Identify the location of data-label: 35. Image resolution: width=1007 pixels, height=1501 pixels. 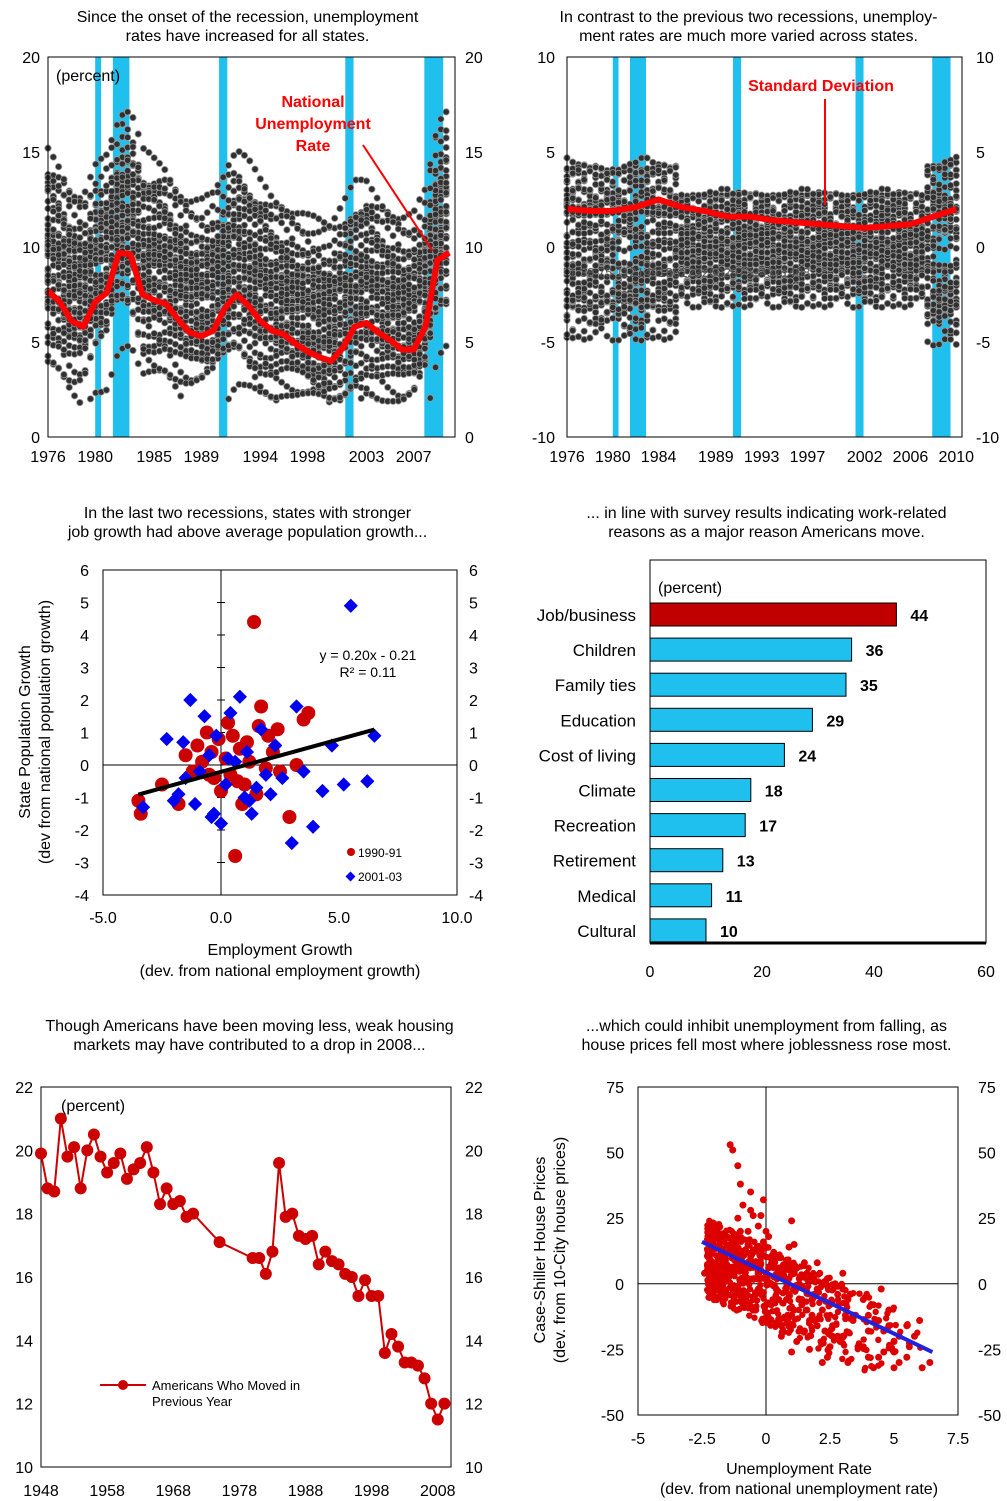
(869, 686).